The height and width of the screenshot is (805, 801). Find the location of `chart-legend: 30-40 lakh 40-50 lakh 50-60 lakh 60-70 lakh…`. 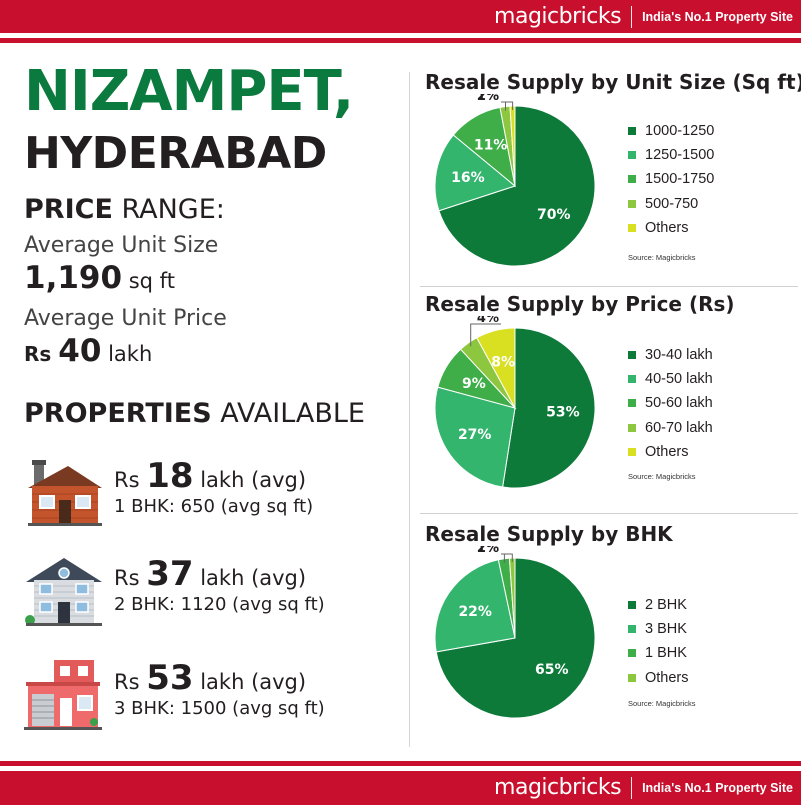

chart-legend: 30-40 lakh 40-50 lakh 50-60 lakh 60-70 lakh… is located at coordinates (670, 403).